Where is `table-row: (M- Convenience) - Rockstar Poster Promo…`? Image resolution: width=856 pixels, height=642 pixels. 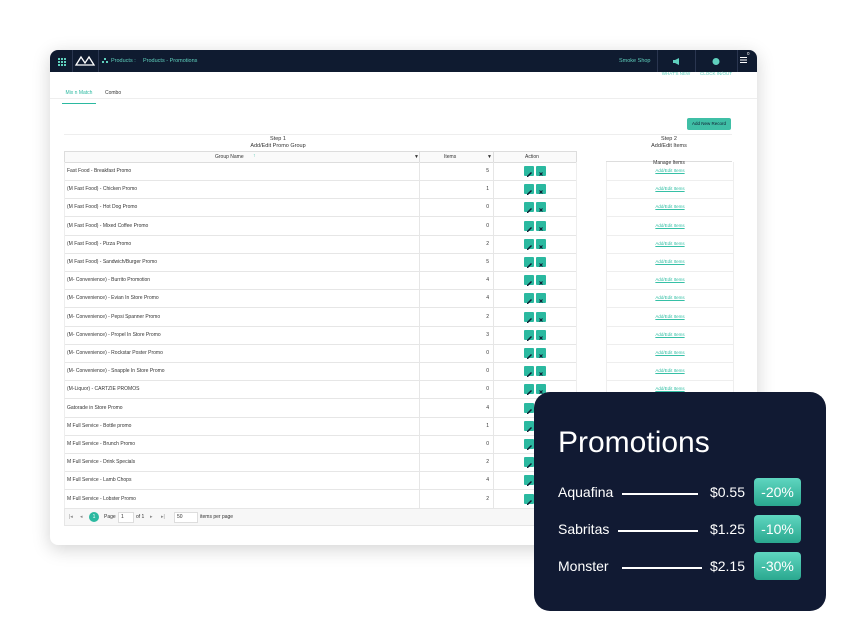 table-row: (M- Convenience) - Rockstar Poster Promo… is located at coordinates (320, 353).